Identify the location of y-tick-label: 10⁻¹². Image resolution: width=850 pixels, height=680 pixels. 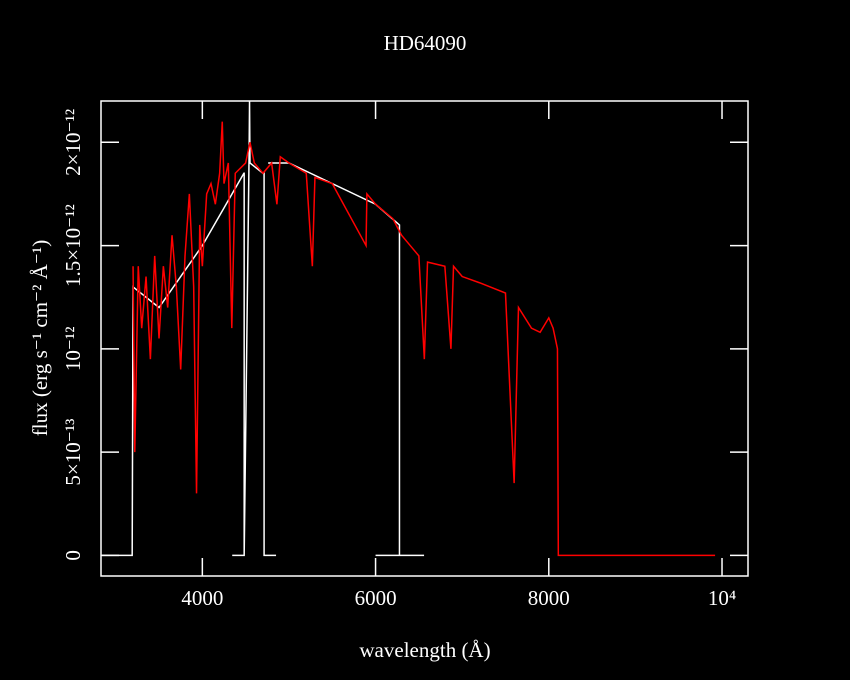
(73, 348).